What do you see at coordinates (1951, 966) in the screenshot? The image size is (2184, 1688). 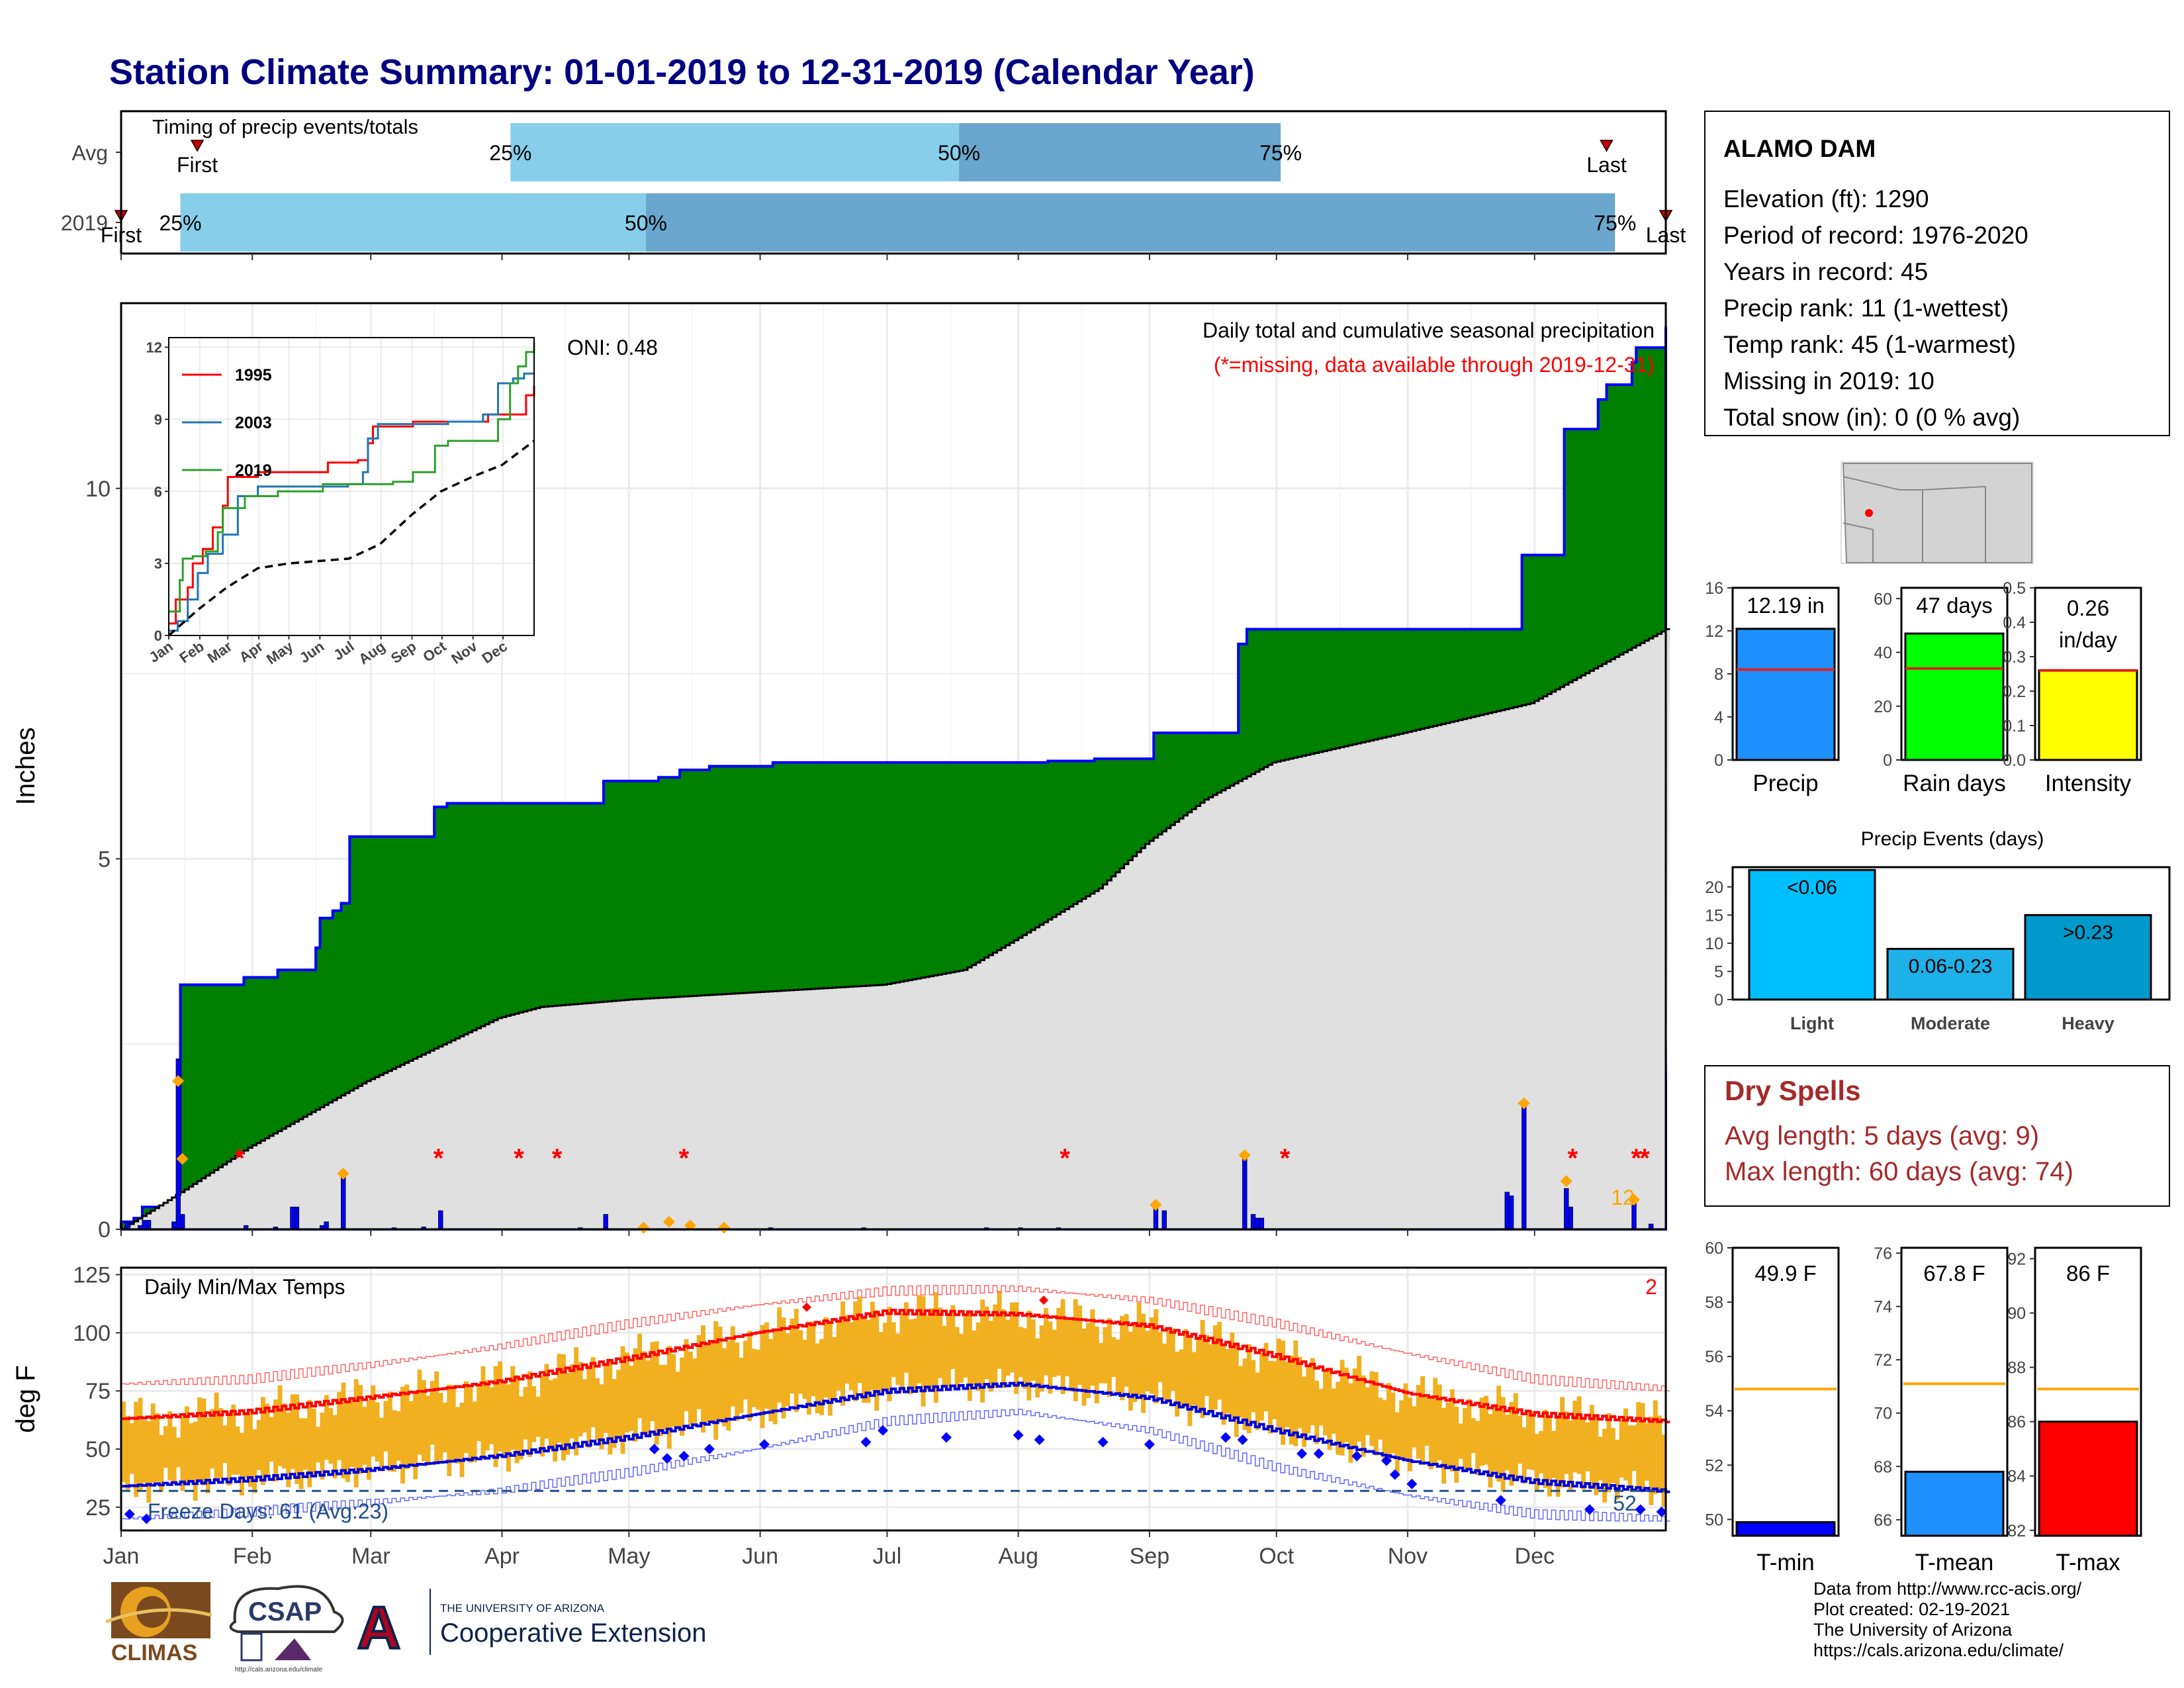 I see `event-bar-label: 0.06-0.23` at bounding box center [1951, 966].